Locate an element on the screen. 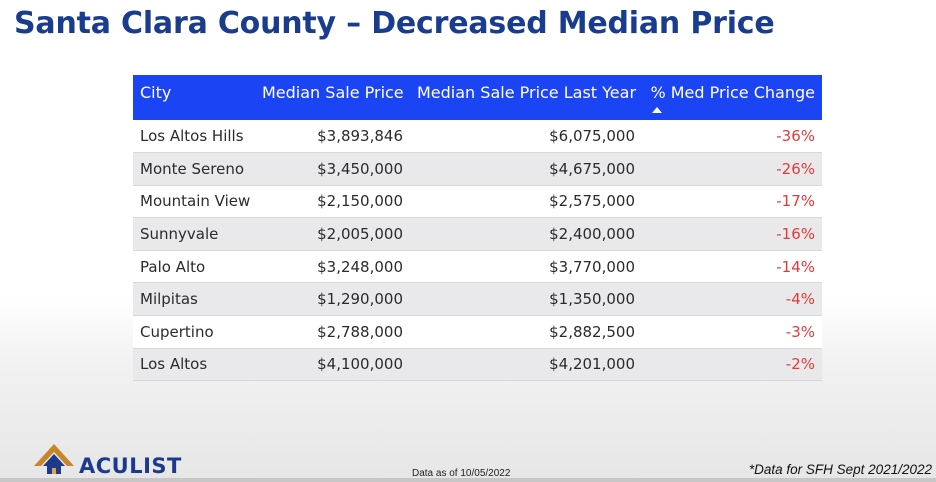 The height and width of the screenshot is (482, 936). last-year-price-cell: $2,400,000 is located at coordinates (526, 234).